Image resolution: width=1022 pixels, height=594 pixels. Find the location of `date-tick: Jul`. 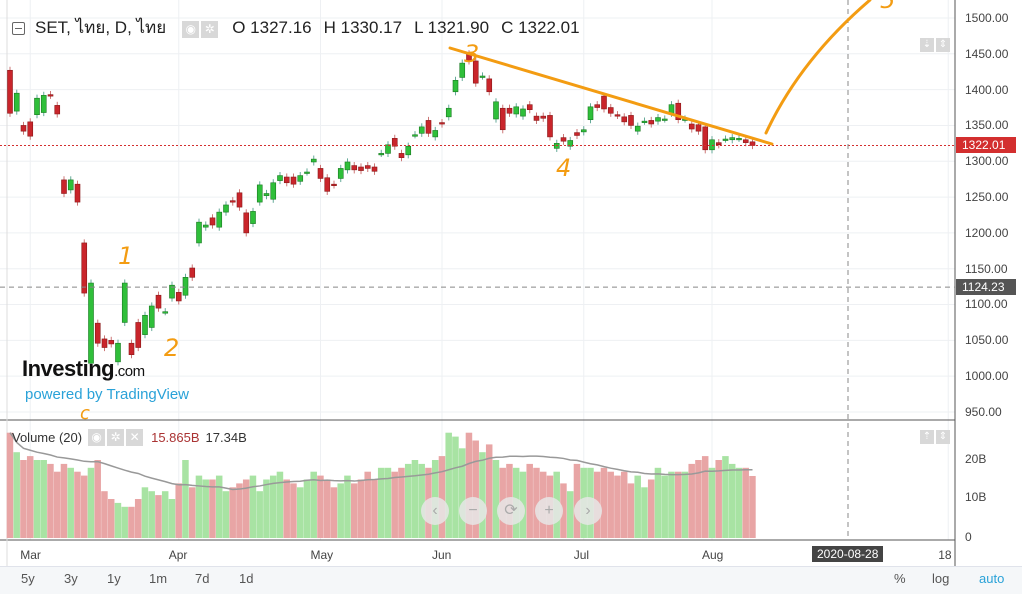

date-tick: Jul is located at coordinates (581, 555).